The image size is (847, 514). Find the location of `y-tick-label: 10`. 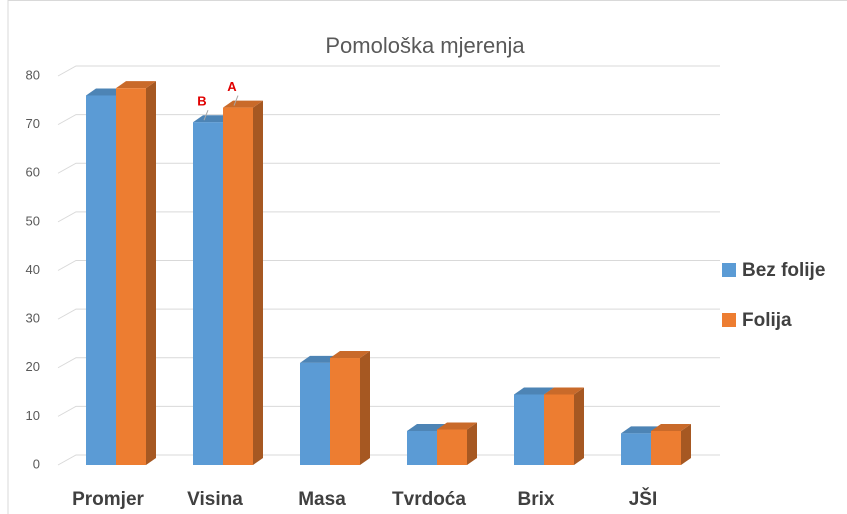

y-tick-label: 10 is located at coordinates (33, 415).